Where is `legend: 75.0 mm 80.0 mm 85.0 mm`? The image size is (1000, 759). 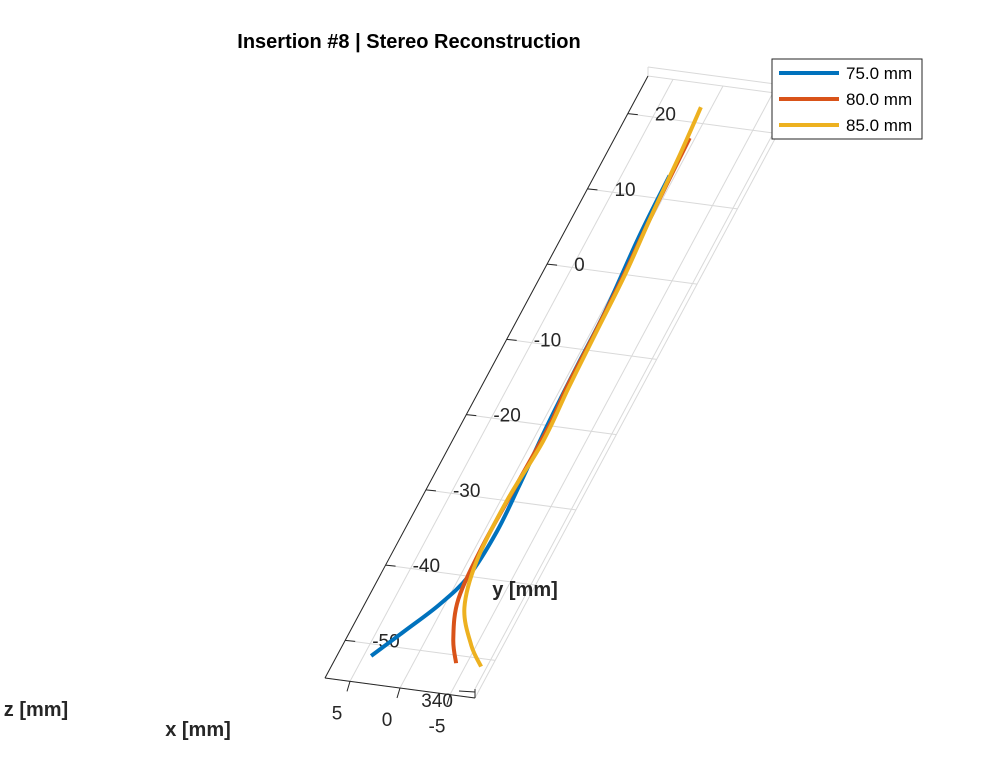 legend: 75.0 mm 80.0 mm 85.0 mm is located at coordinates (847, 99).